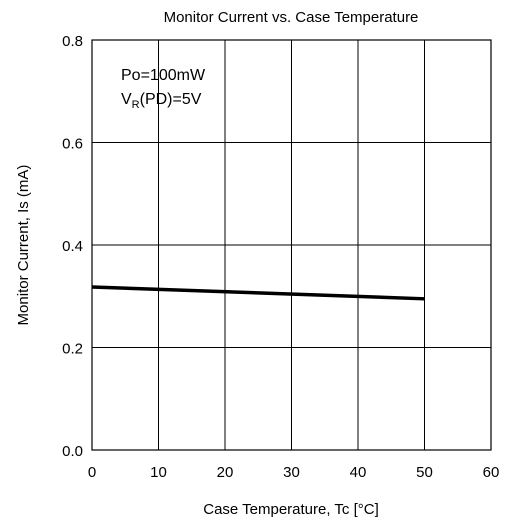 The image size is (507, 524). What do you see at coordinates (72, 451) in the screenshot?
I see `y-tick-label: 0.0` at bounding box center [72, 451].